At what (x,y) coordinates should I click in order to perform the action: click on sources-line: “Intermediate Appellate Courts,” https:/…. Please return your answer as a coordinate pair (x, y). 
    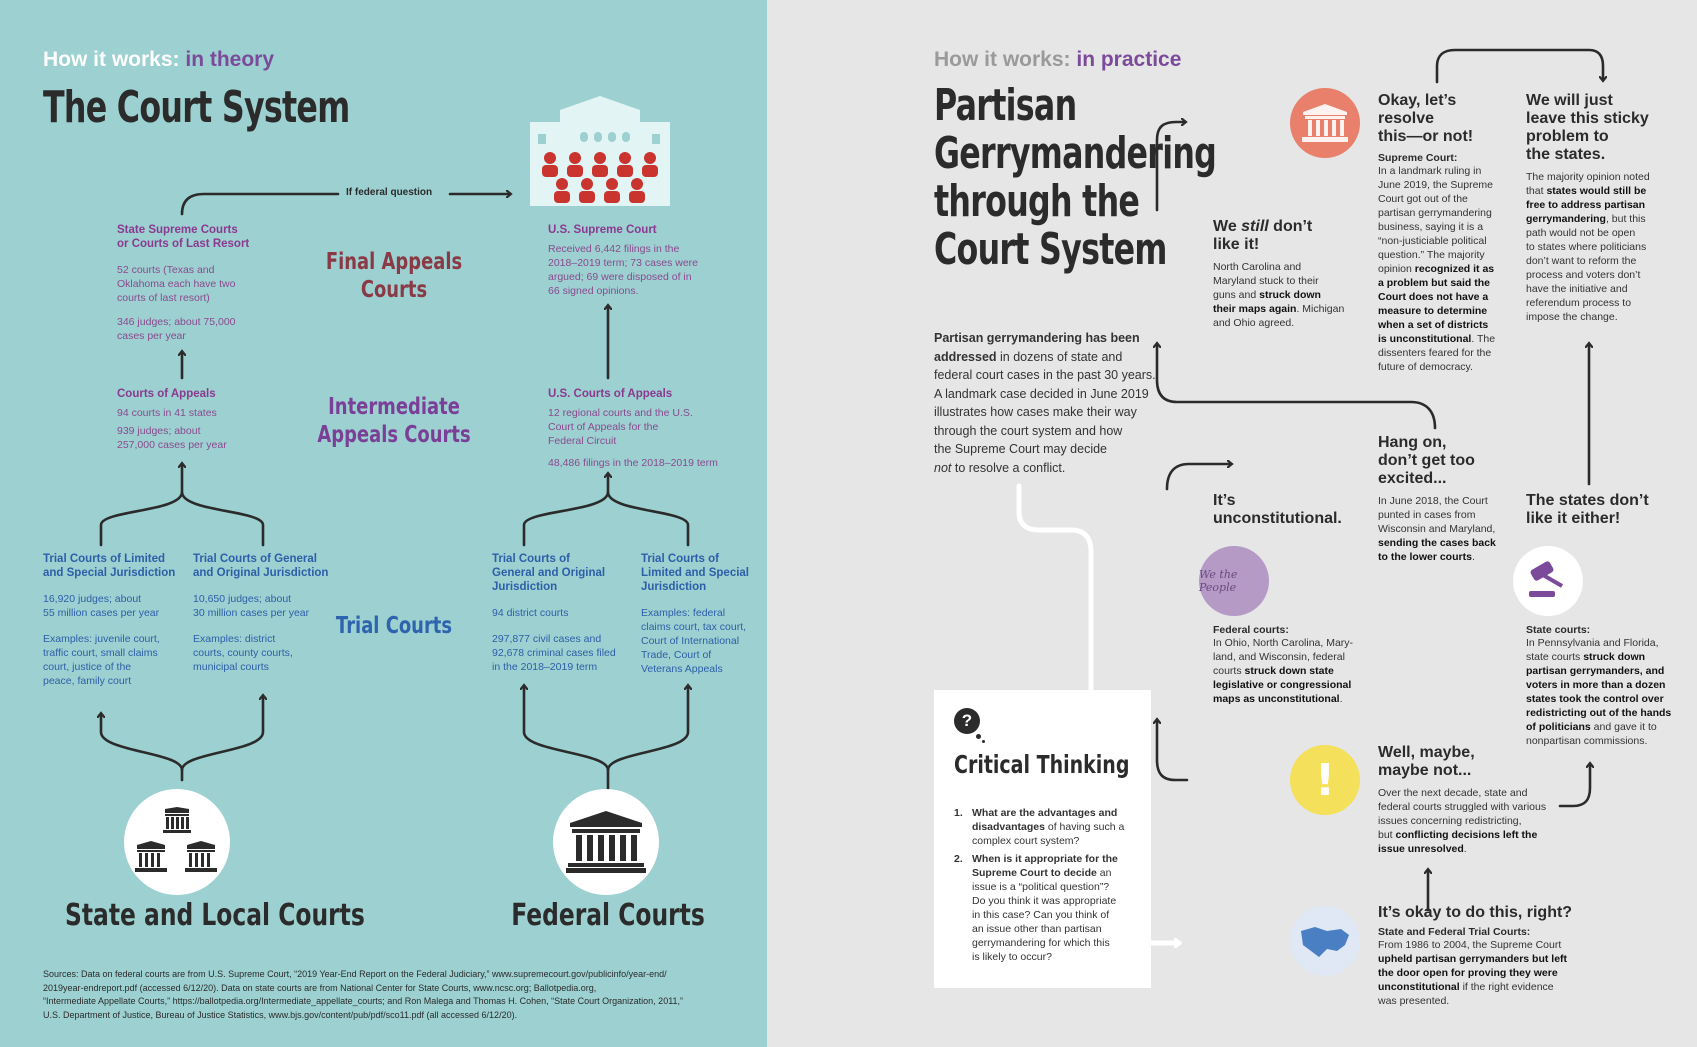
    Looking at the image, I should click on (363, 1001).